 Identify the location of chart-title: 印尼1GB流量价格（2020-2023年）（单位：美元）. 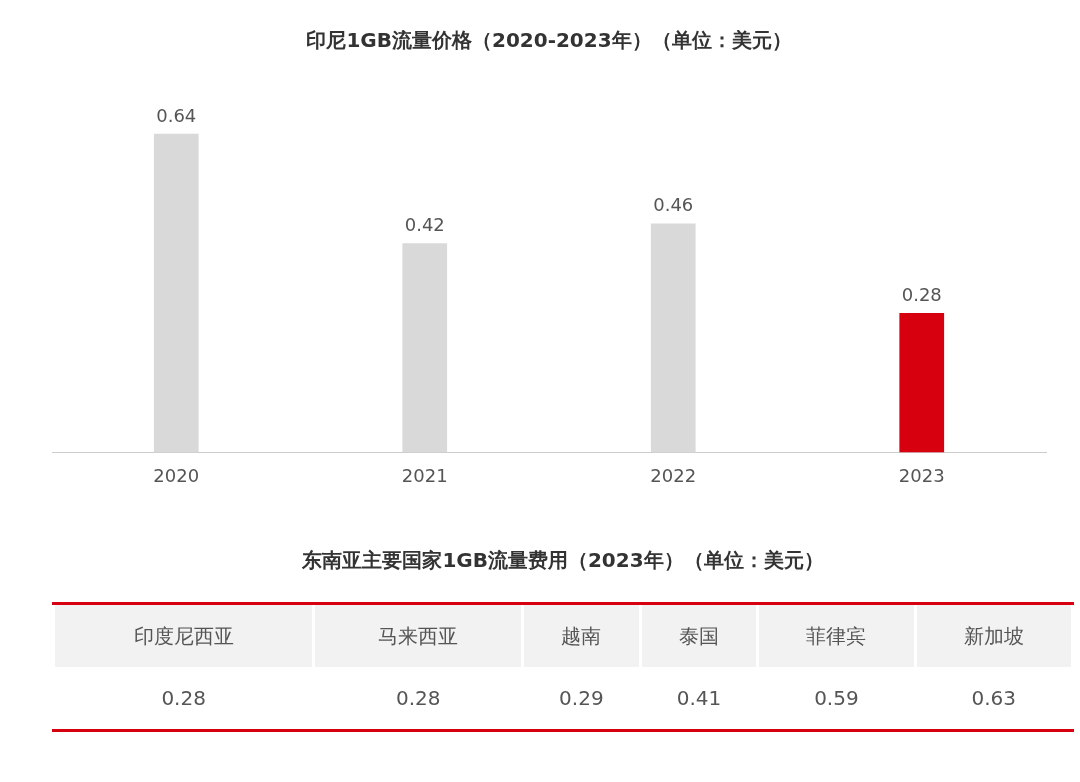
(549, 40).